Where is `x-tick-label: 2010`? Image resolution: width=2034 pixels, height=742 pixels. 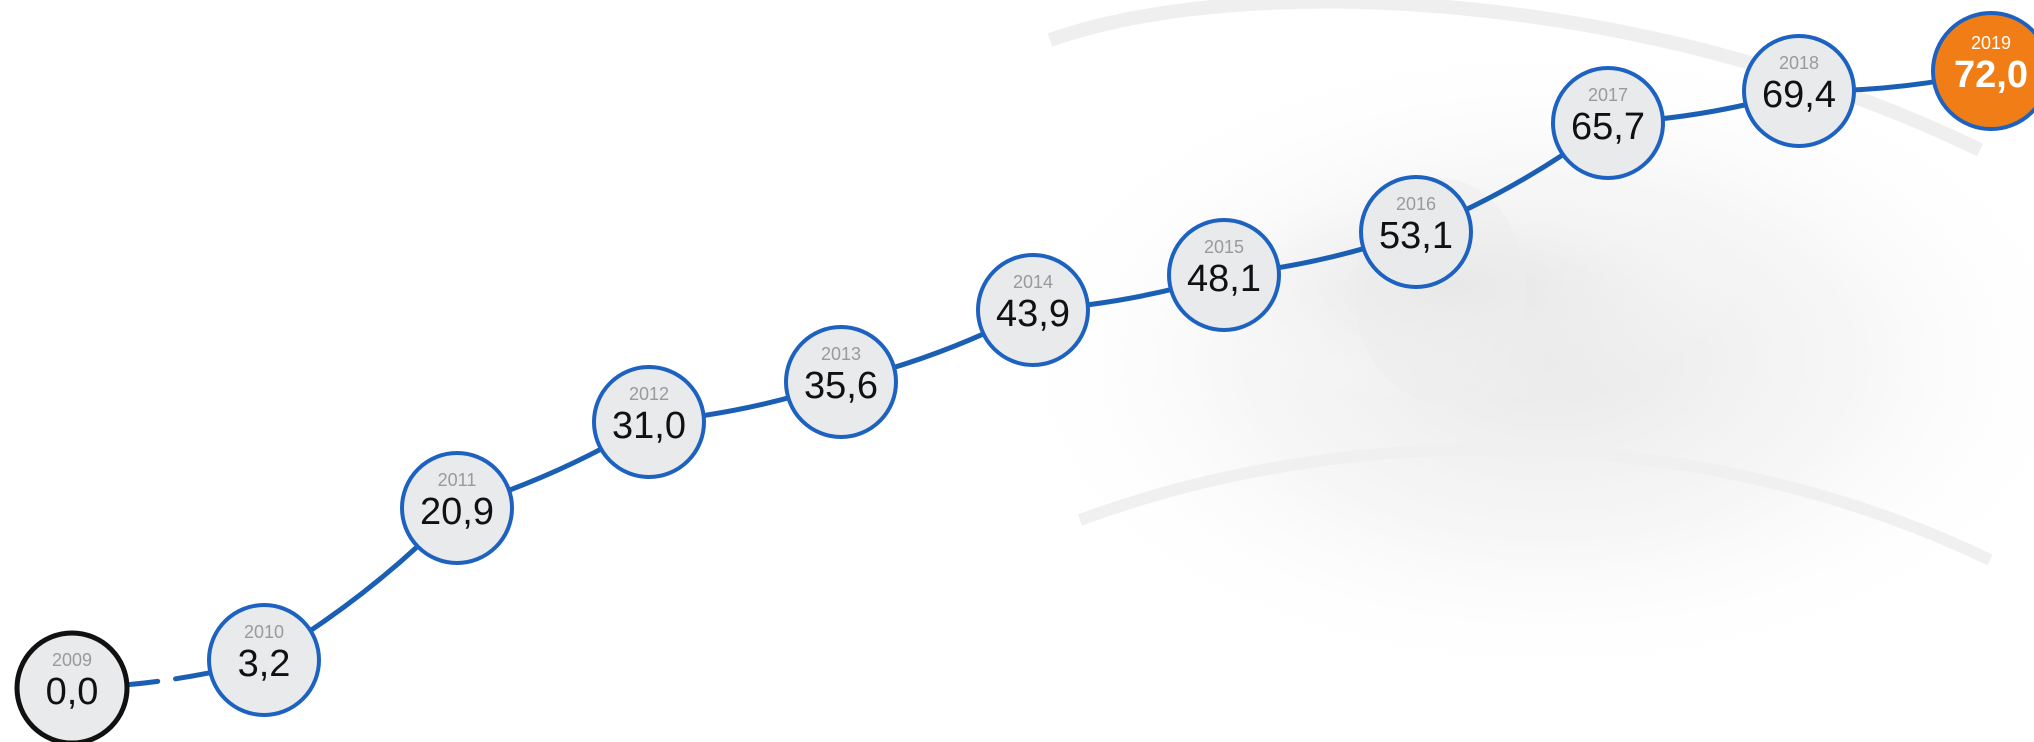 x-tick-label: 2010 is located at coordinates (264, 632).